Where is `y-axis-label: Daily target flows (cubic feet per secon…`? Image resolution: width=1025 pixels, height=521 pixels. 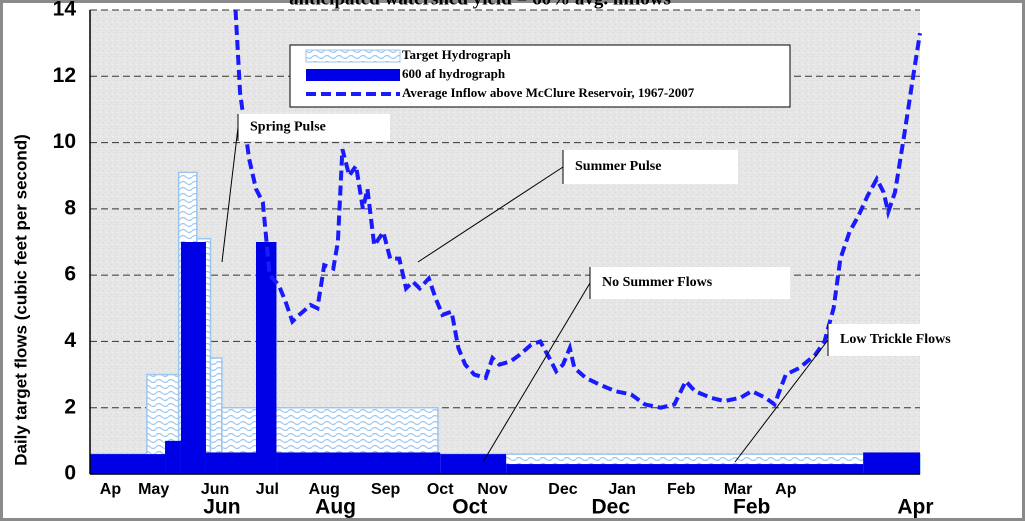
y-axis-label: Daily target flows (cubic feet per secon… is located at coordinates (20, 300).